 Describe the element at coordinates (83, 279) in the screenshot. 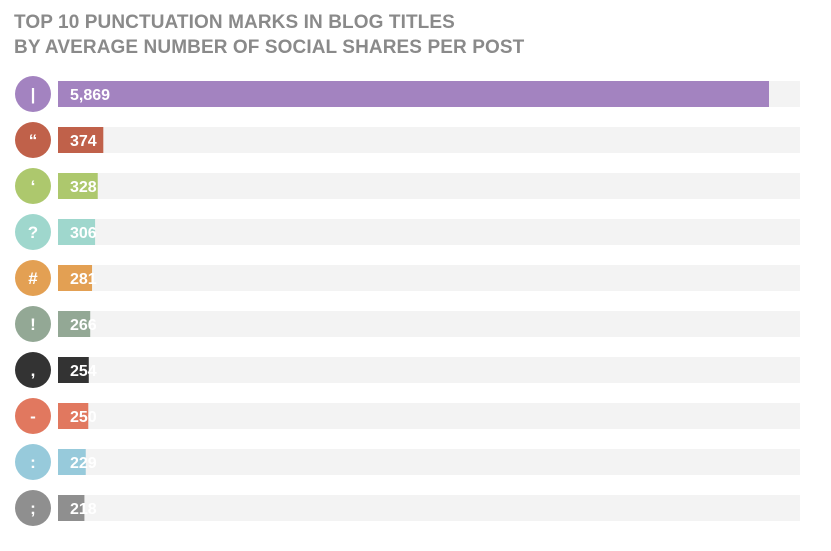

I see `value-label: 281` at that location.